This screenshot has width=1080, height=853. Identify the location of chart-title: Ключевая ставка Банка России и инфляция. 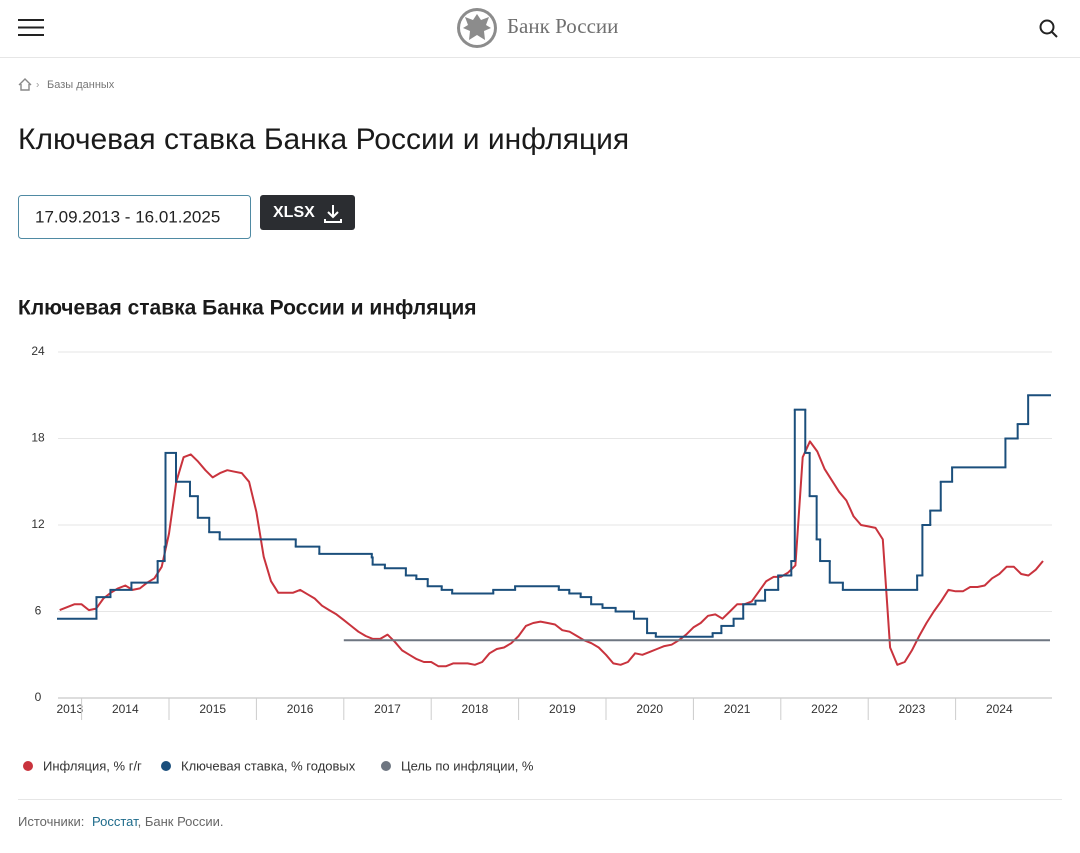
(247, 308).